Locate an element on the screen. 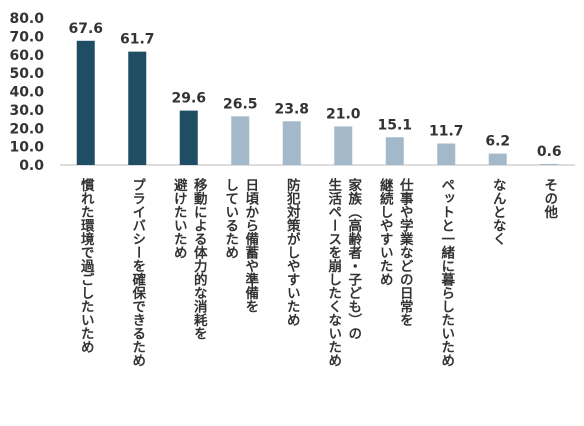 The image size is (584, 426). y-tick-label: 20.0 is located at coordinates (26, 129).